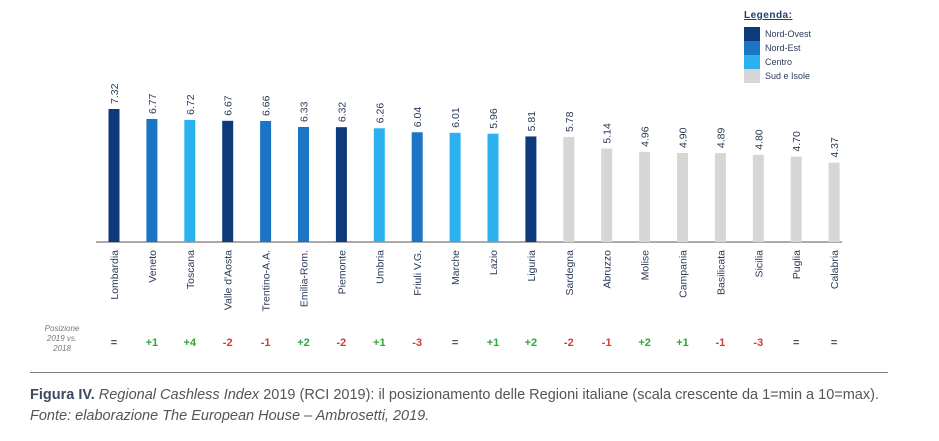 This screenshot has width=939, height=441. Describe the element at coordinates (570, 273) in the screenshot. I see `category-label: Sardegna` at that location.